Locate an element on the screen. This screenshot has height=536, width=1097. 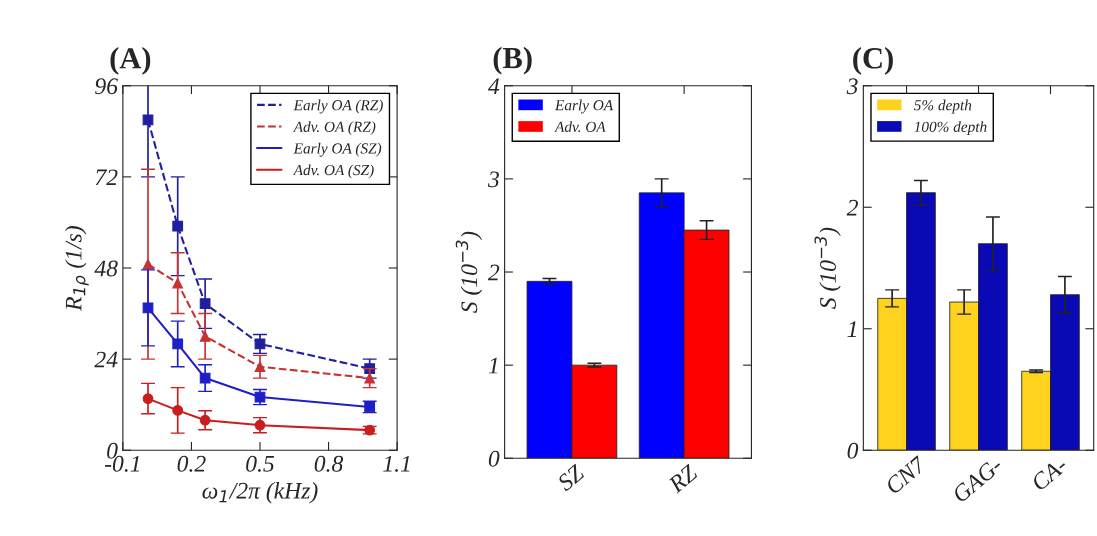
x-tick-label: GAG- is located at coordinates (977, 480).